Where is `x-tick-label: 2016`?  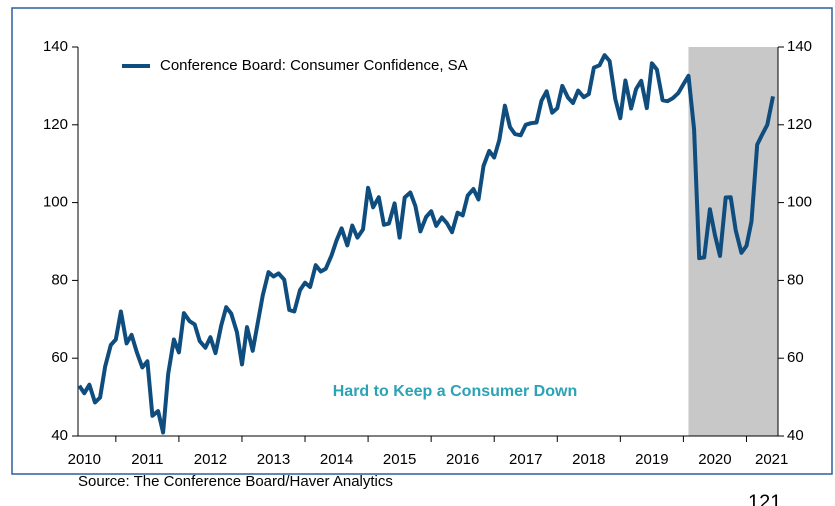
x-tick-label: 2016 is located at coordinates (462, 459).